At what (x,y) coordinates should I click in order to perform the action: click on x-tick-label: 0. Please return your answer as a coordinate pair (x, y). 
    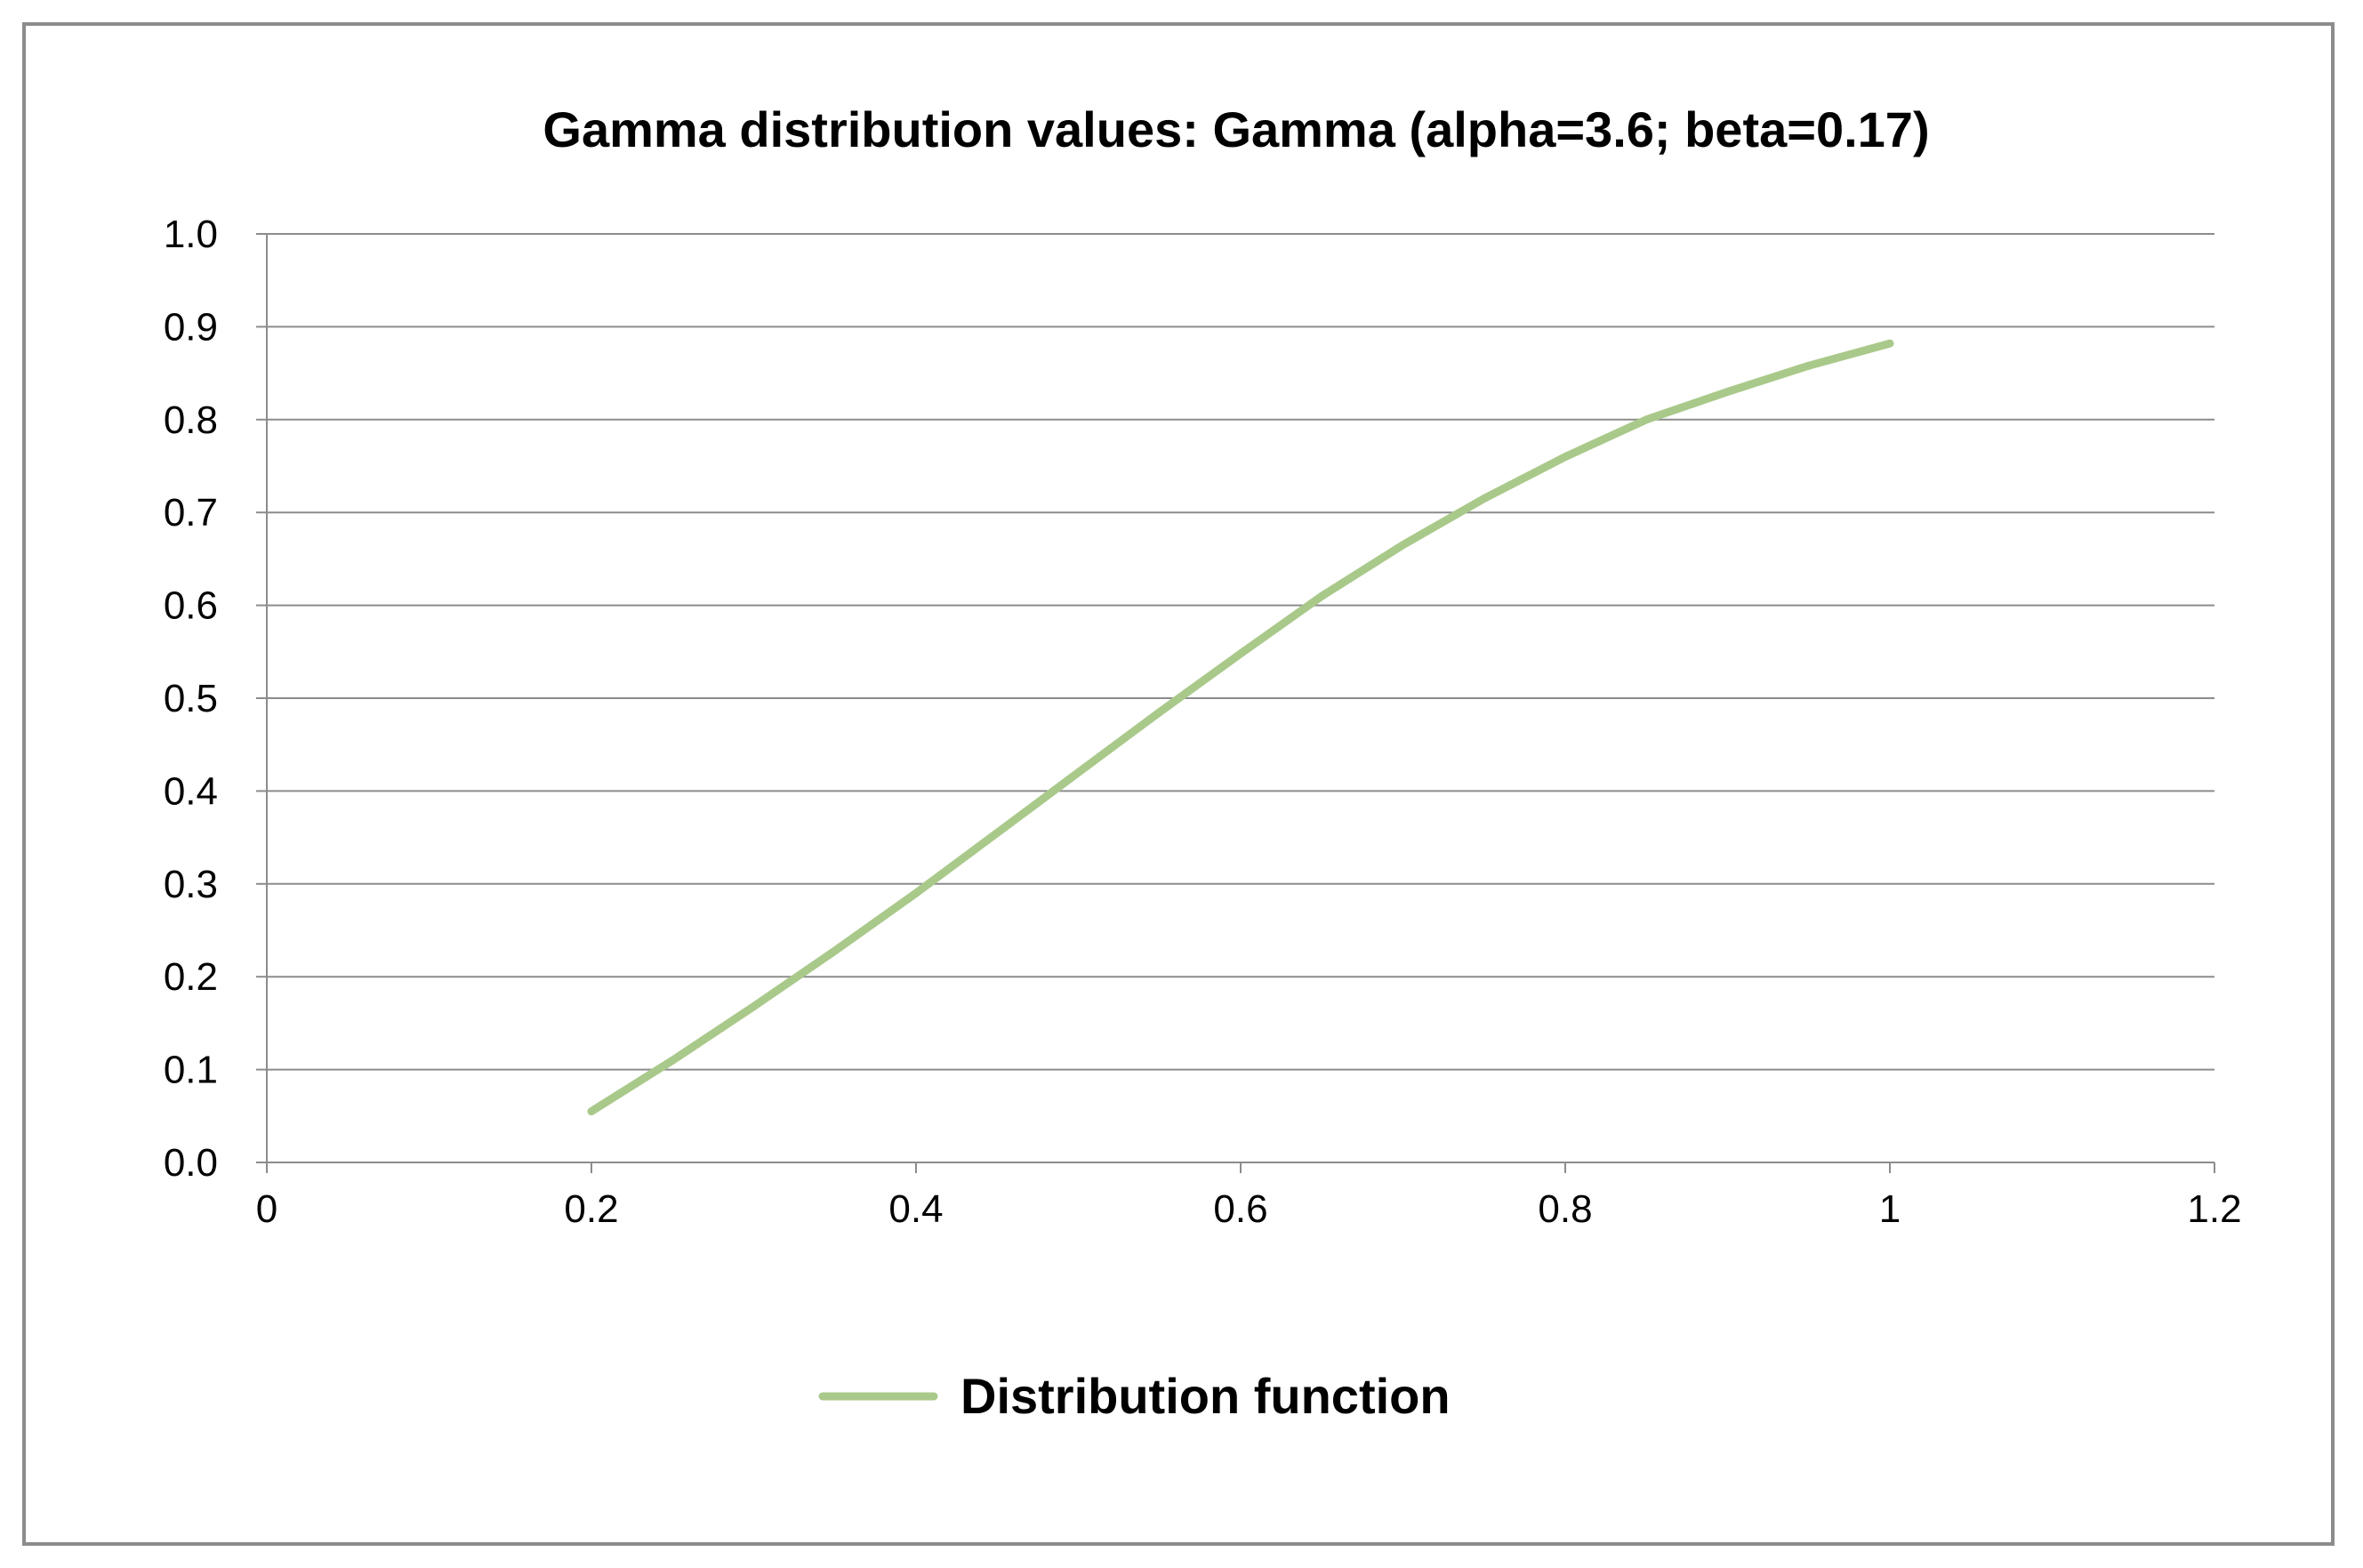
    Looking at the image, I should click on (266, 1209).